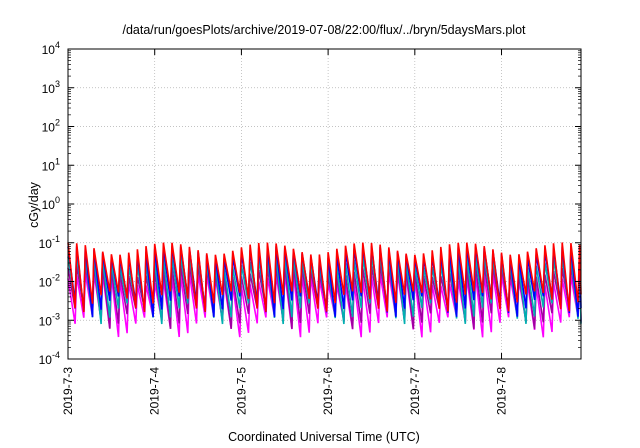  Describe the element at coordinates (51, 126) in the screenshot. I see `y-tick-label: 10²` at that location.